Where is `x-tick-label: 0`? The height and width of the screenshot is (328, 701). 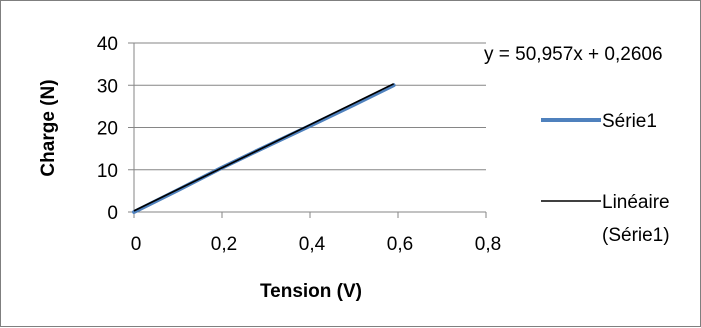 x-tick-label: 0 is located at coordinates (136, 244).